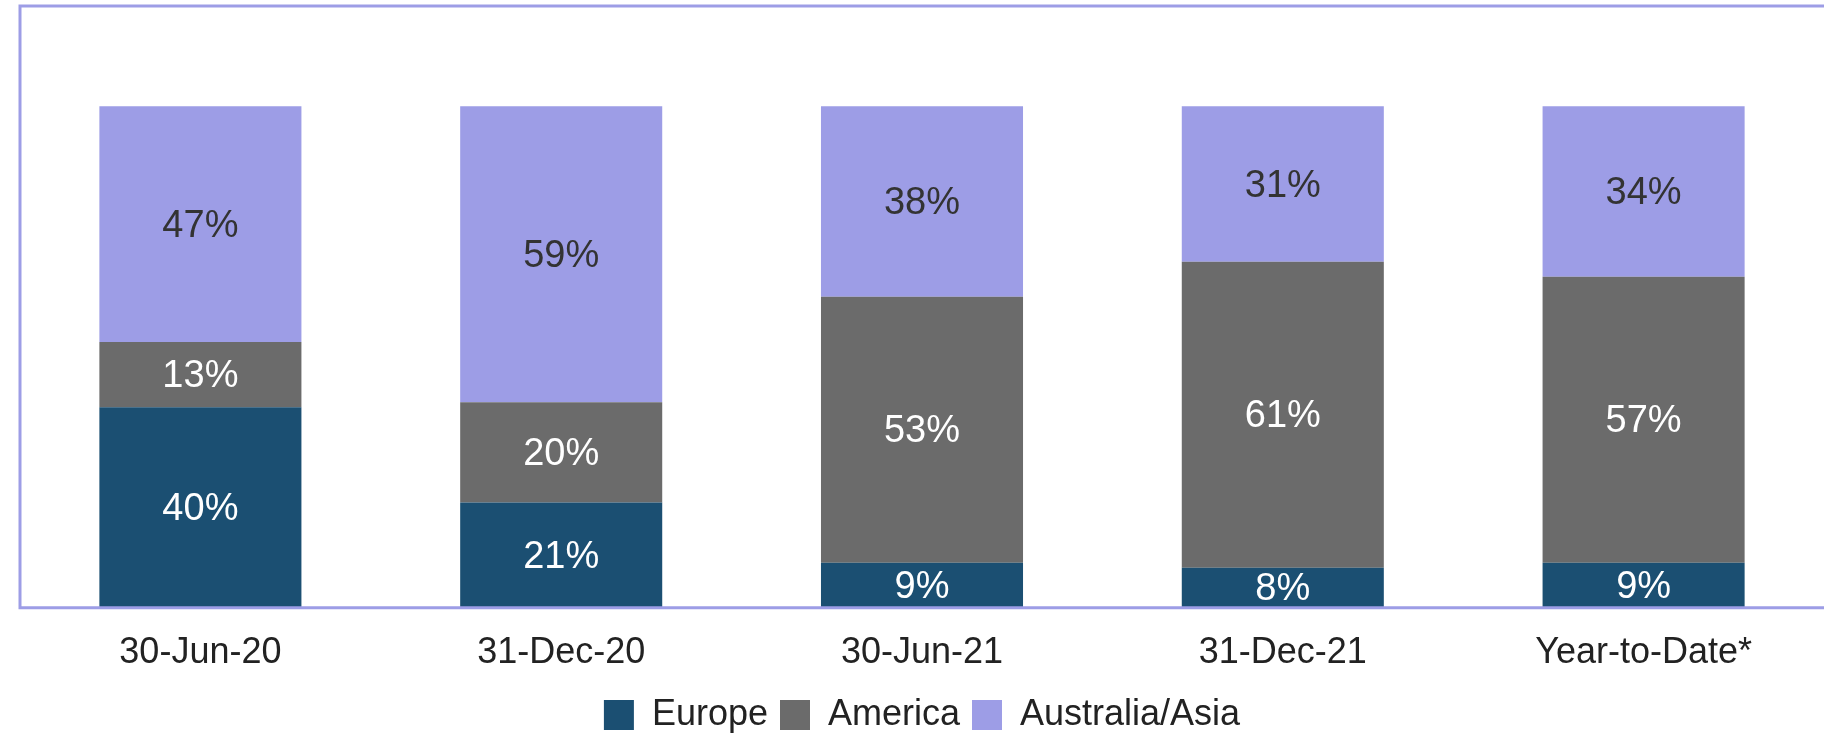 This screenshot has width=1824, height=747. I want to click on data-label: 38%, so click(922, 201).